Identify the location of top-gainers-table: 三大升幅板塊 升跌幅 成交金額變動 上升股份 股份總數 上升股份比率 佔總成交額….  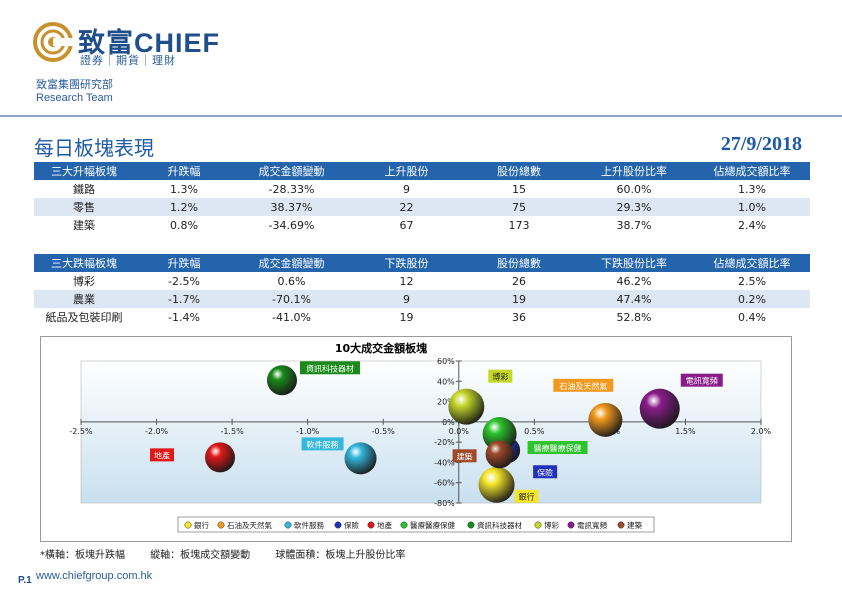
(422, 198).